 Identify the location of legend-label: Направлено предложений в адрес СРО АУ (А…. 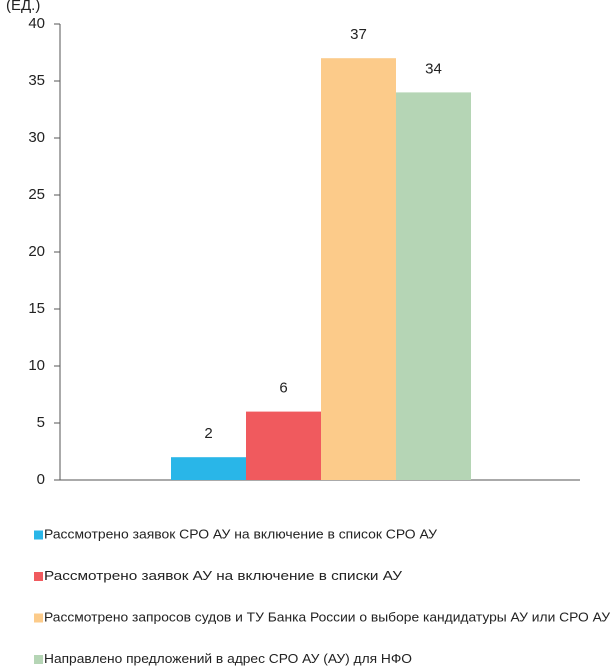
(228, 658).